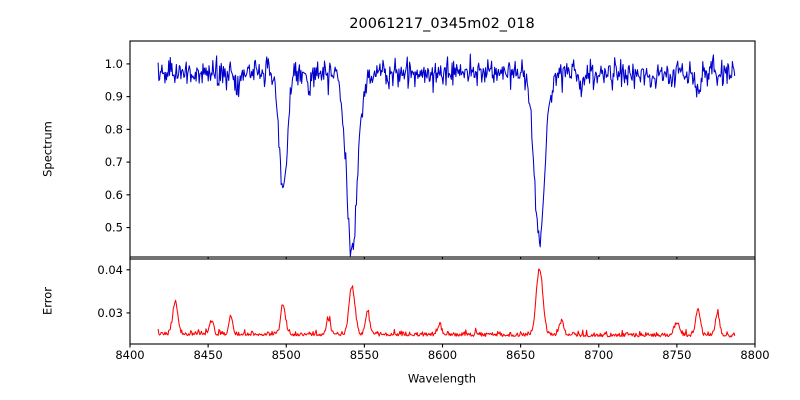 This screenshot has height=400, width=800. What do you see at coordinates (110, 313) in the screenshot?
I see `y-tick-label: 0.03` at bounding box center [110, 313].